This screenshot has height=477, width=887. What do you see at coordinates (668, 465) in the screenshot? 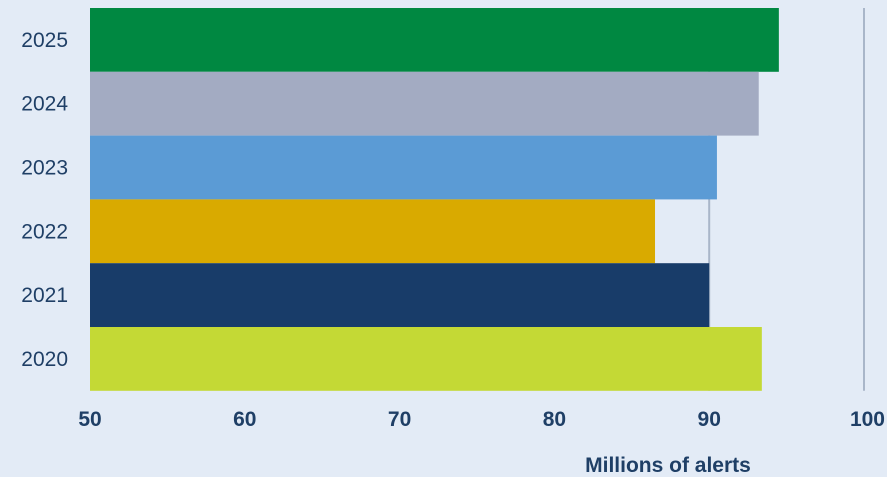
I see `x-axis-title: Millions of alerts` at bounding box center [668, 465].